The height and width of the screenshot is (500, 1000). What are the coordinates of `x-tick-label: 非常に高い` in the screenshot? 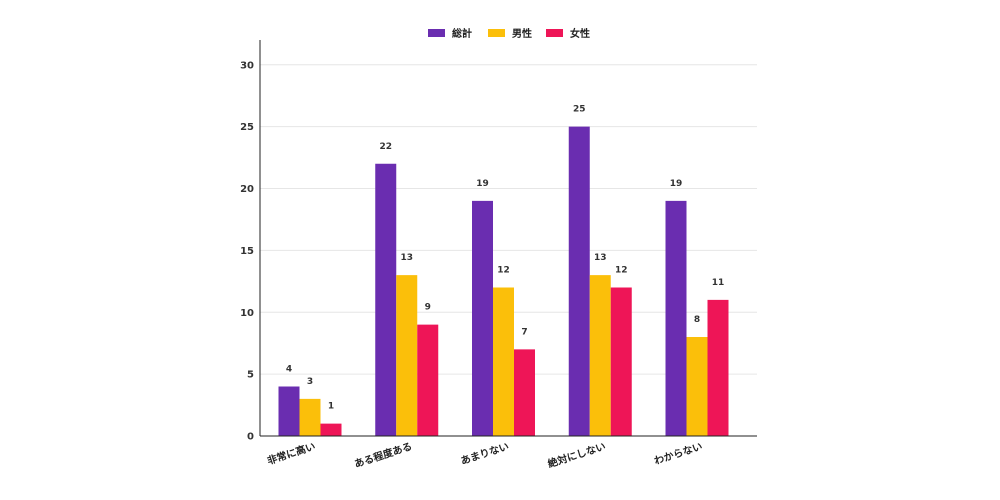 It's located at (291, 453).